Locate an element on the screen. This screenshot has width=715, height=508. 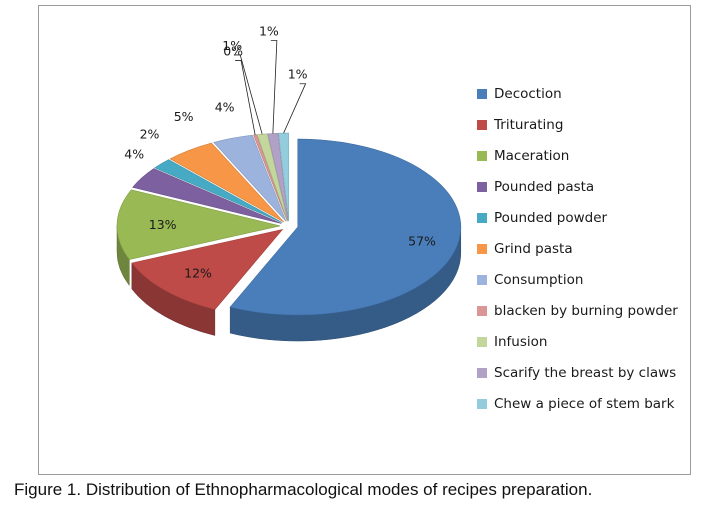
legend-item-chew-a-piece-of-stem-bark: Chew a piece of stem bark is located at coordinates (577, 403).